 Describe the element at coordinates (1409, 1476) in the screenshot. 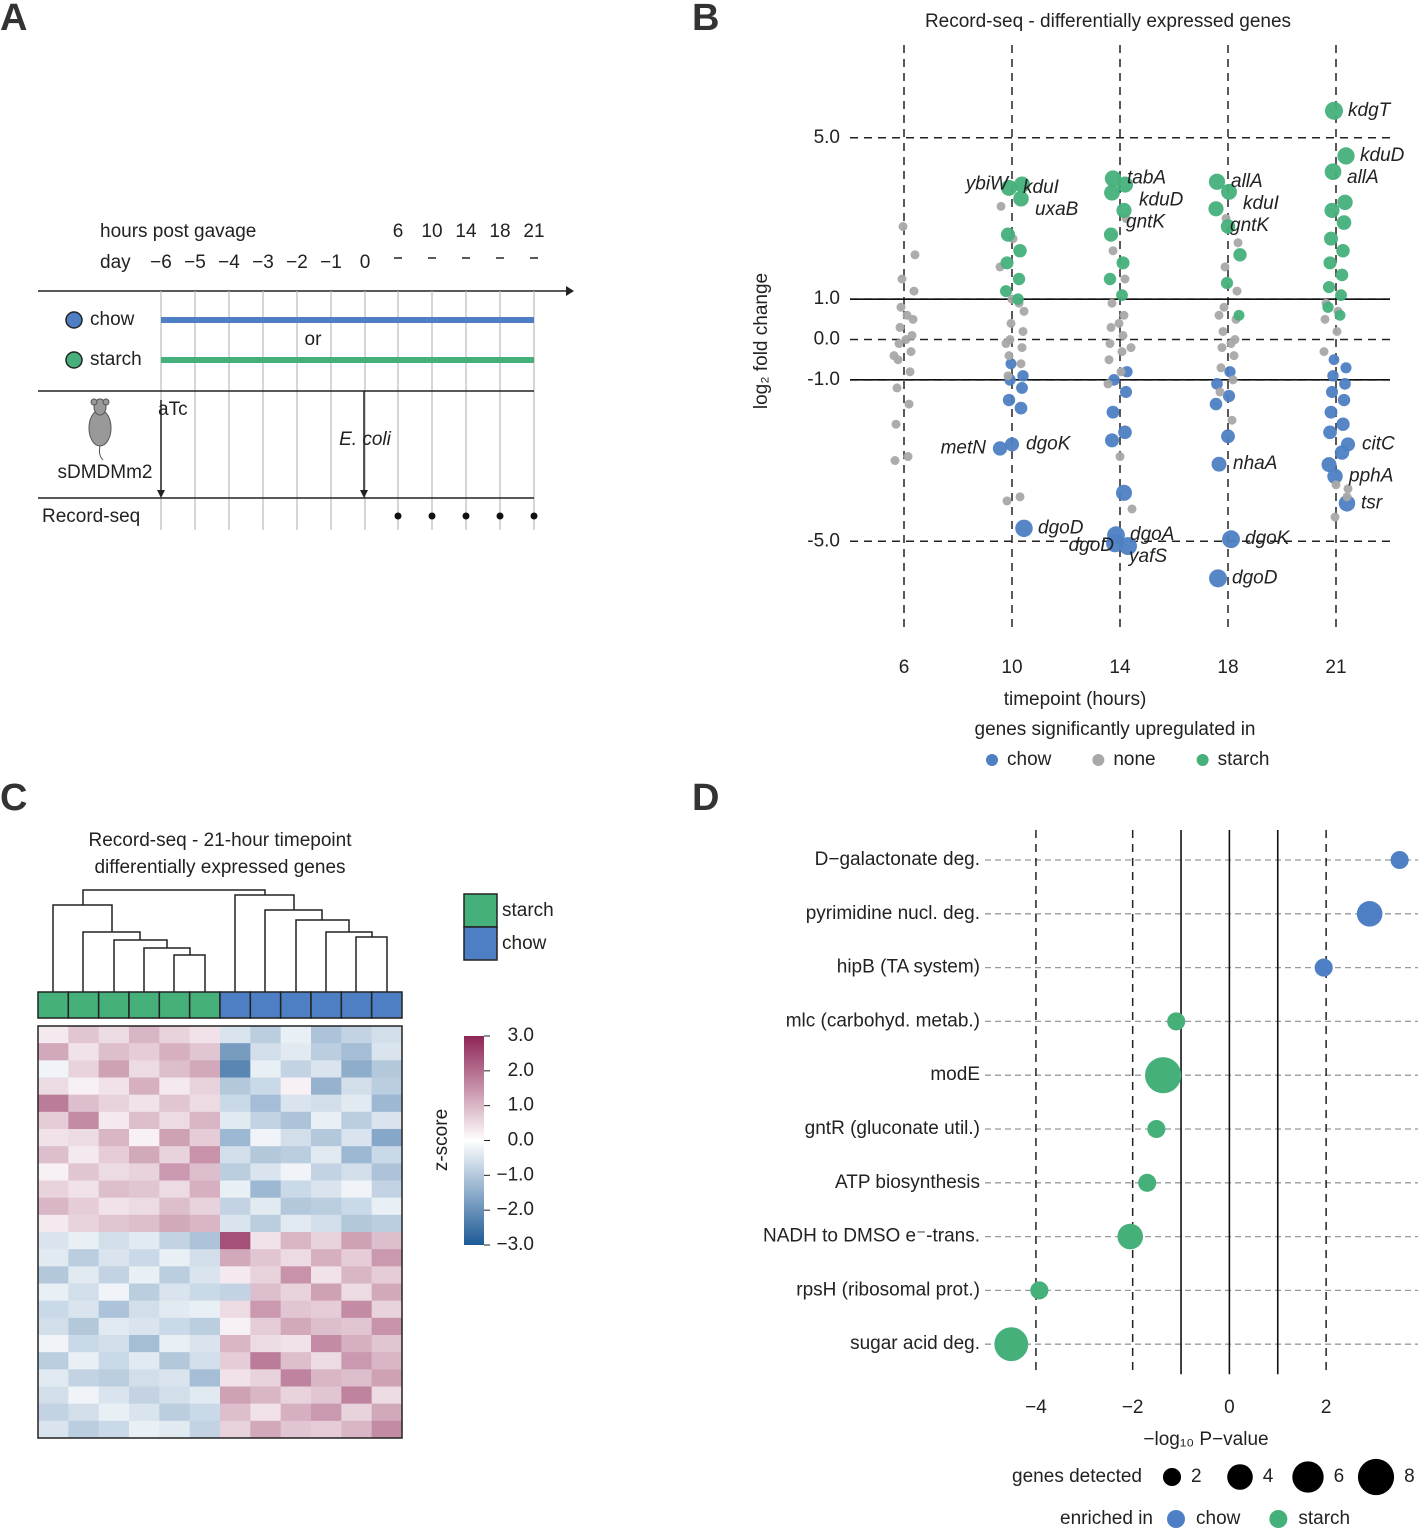

I see `size-legend-label: 8` at that location.